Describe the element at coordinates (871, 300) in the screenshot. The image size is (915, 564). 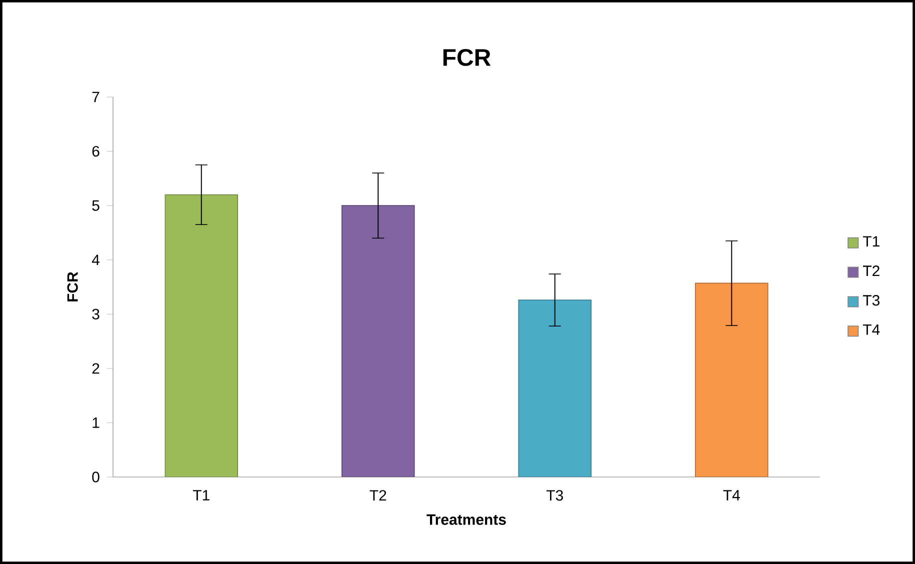
I see `legend-label: T3` at that location.